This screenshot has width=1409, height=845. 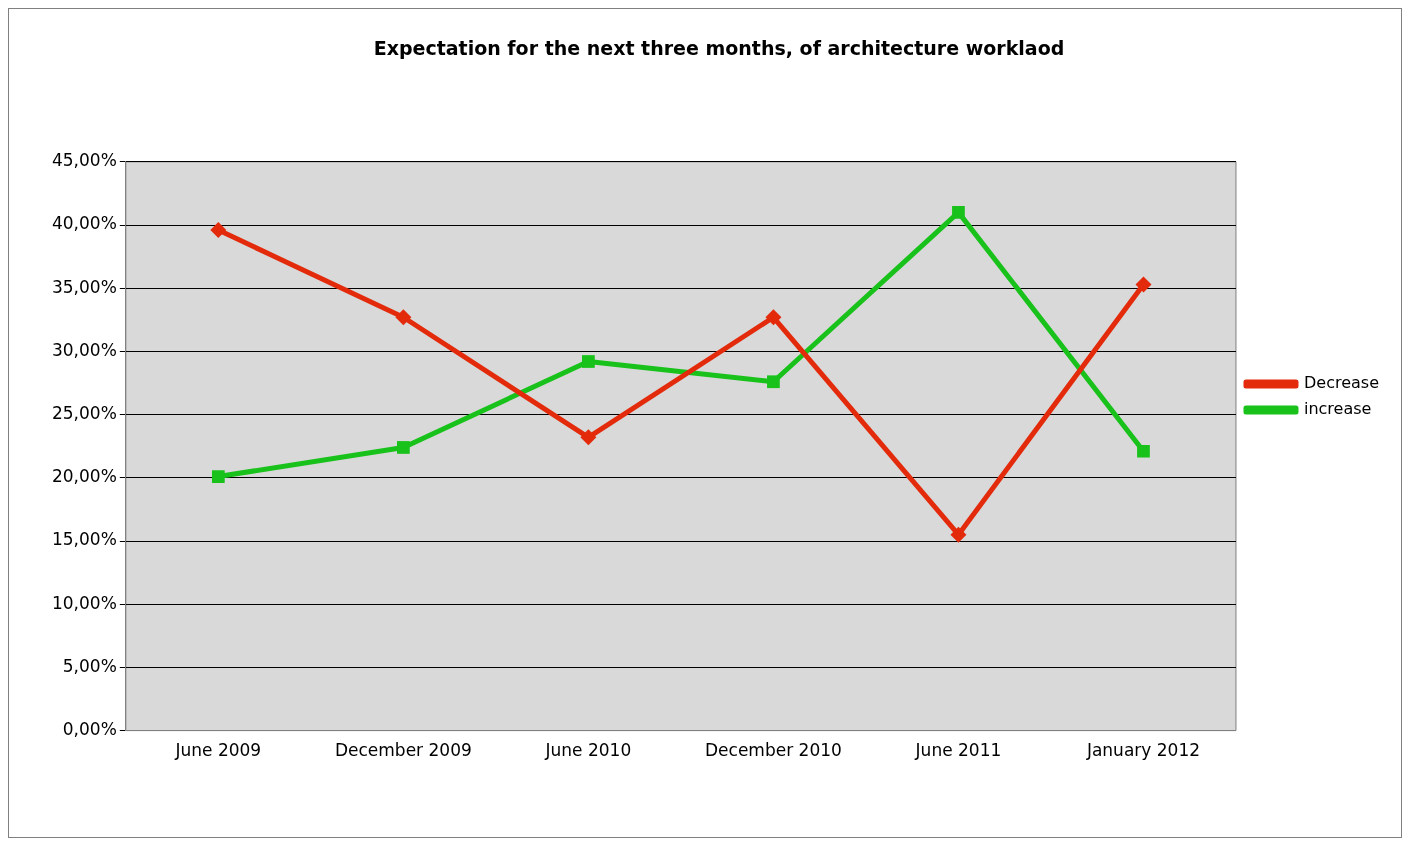 What do you see at coordinates (719, 48) in the screenshot?
I see `chart-title: Expectation for the next three months, of architecture worklaod` at bounding box center [719, 48].